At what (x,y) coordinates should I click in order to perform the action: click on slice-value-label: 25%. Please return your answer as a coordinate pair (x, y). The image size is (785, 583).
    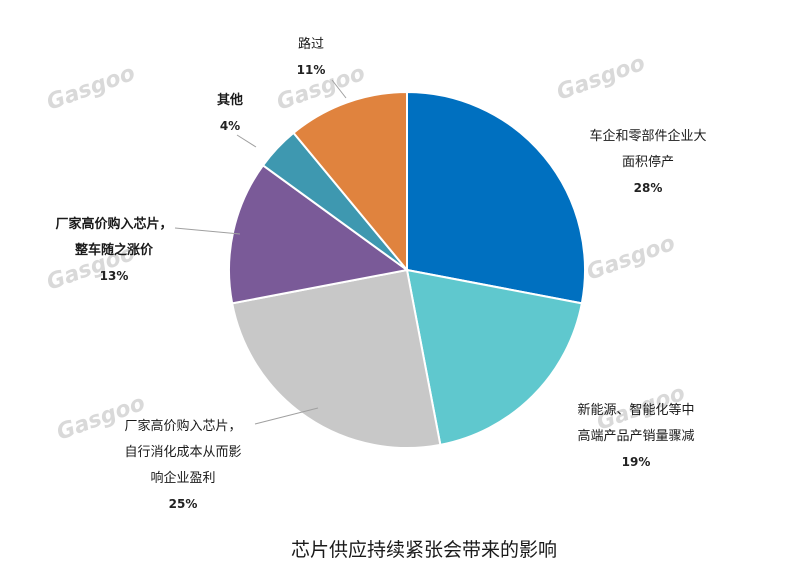
    Looking at the image, I should click on (183, 504).